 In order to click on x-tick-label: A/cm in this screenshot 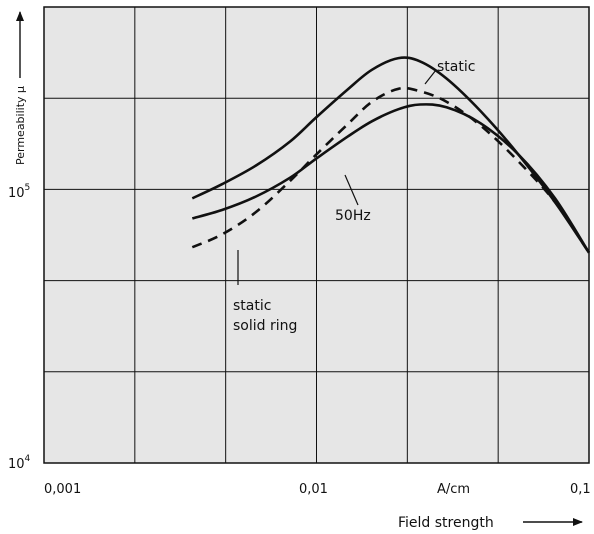, I will do `click(453, 489)`.